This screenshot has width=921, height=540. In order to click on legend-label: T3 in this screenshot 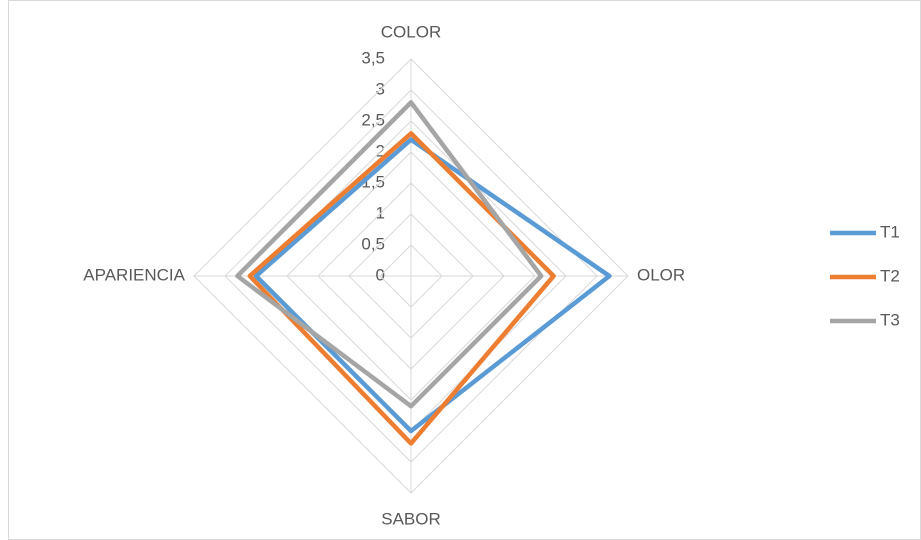, I will do `click(890, 319)`.